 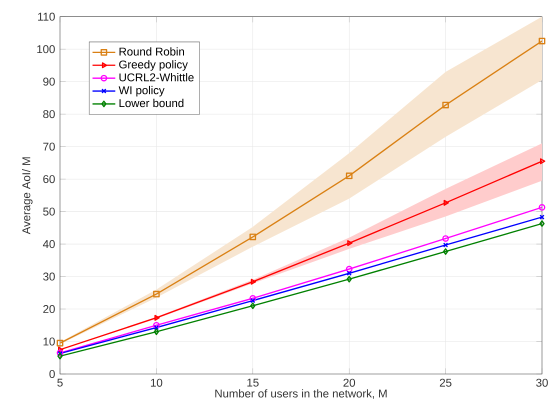 What do you see at coordinates (152, 103) in the screenshot?
I see `legend-label: Lower bound` at bounding box center [152, 103].